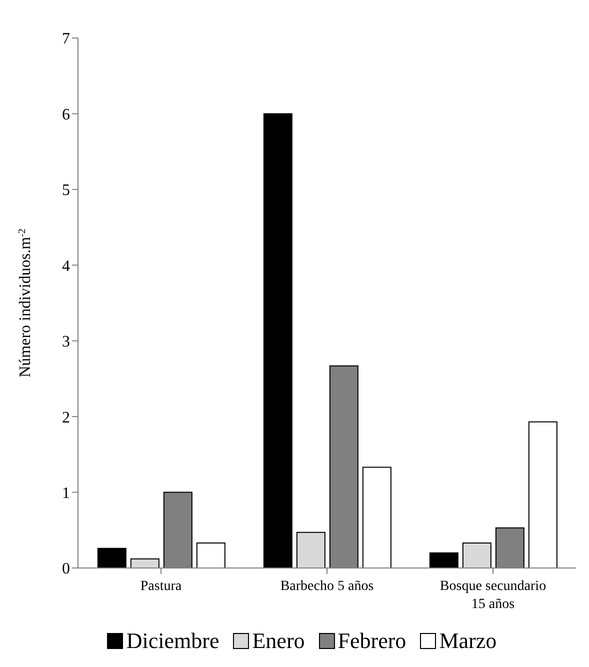 This screenshot has width=589, height=667. What do you see at coordinates (468, 641) in the screenshot?
I see `legend-label: Marzo` at bounding box center [468, 641].